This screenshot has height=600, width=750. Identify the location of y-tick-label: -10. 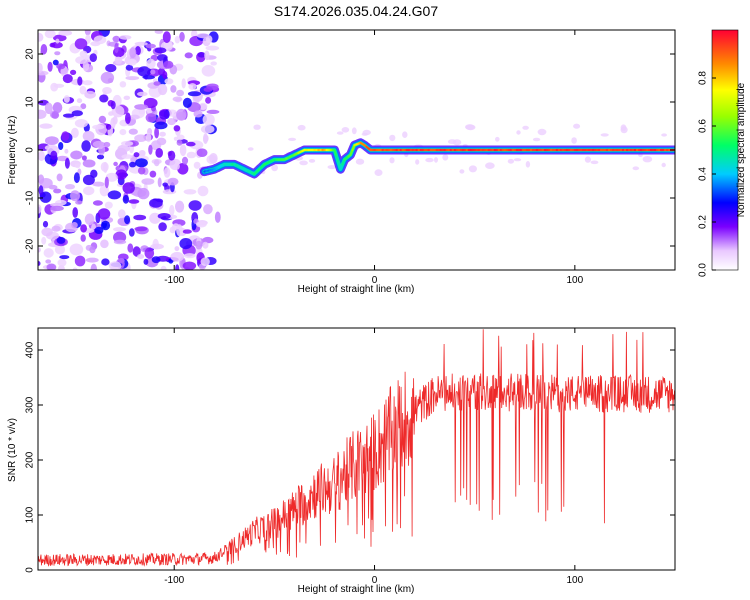
(30, 197).